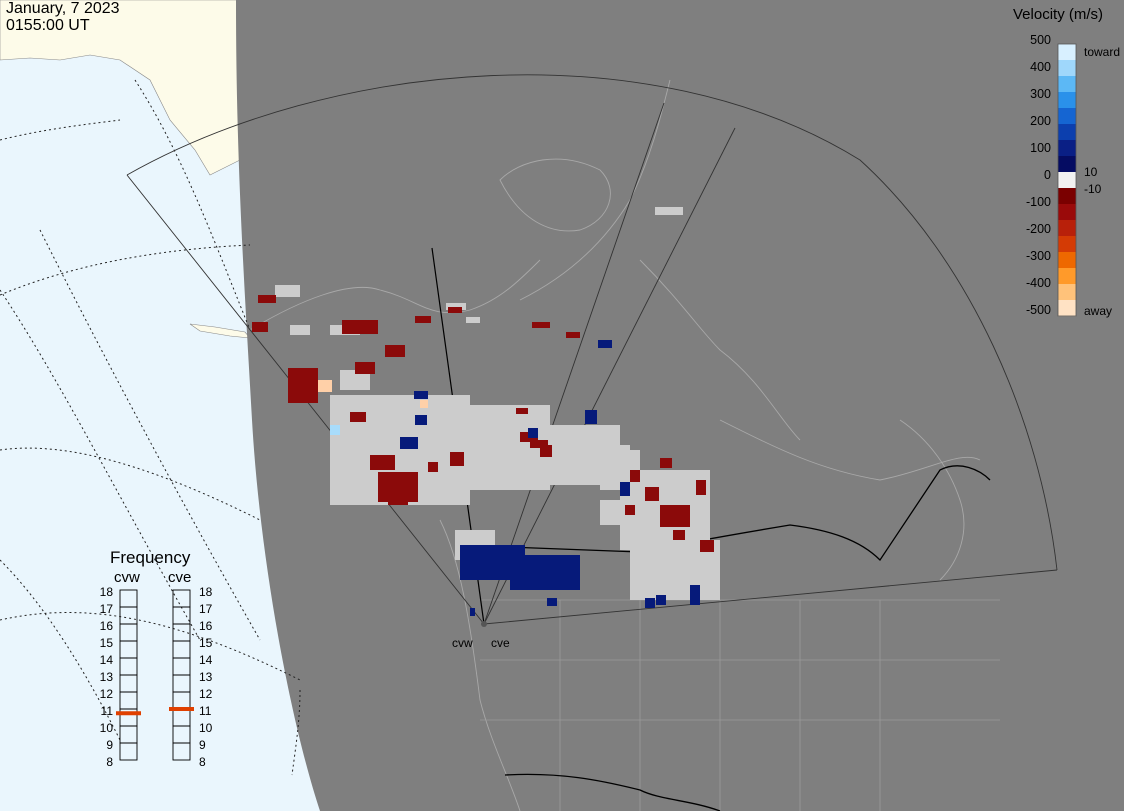  I want to click on colorbar-tick-label: 300, so click(1040, 94).